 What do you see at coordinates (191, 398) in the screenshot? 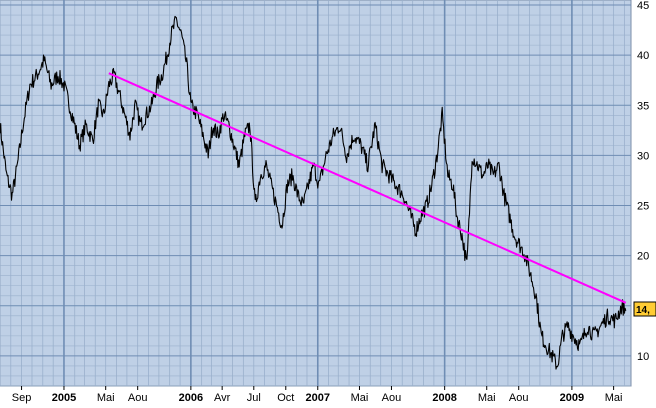
I see `x-tick-label: 2006` at bounding box center [191, 398].